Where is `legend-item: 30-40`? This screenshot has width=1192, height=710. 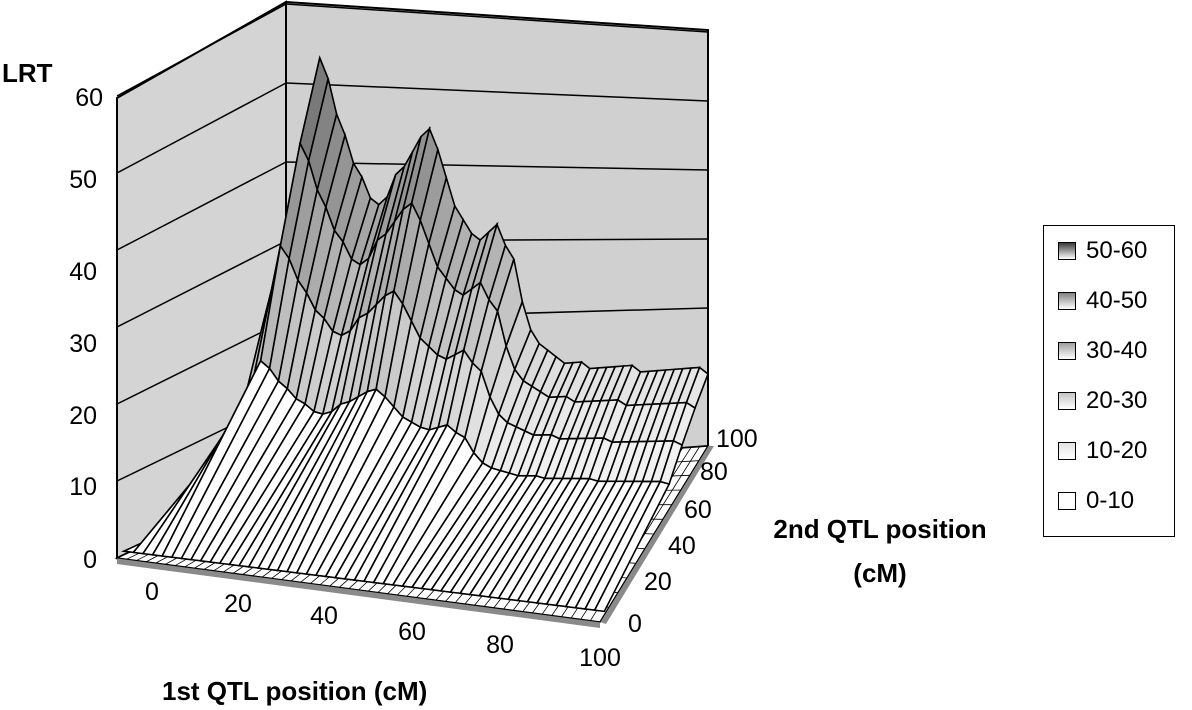 legend-item: 30-40 is located at coordinates (1103, 350).